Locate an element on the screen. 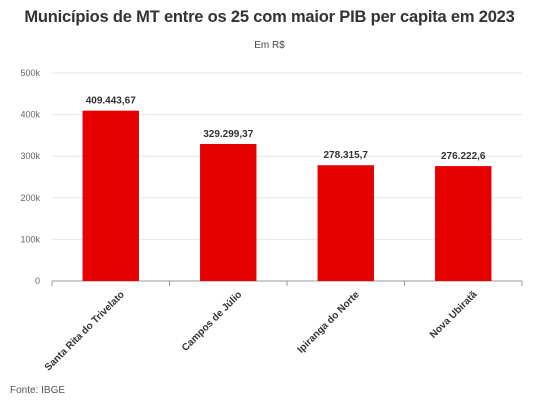  y-tick-label: 100k is located at coordinates (30, 239).